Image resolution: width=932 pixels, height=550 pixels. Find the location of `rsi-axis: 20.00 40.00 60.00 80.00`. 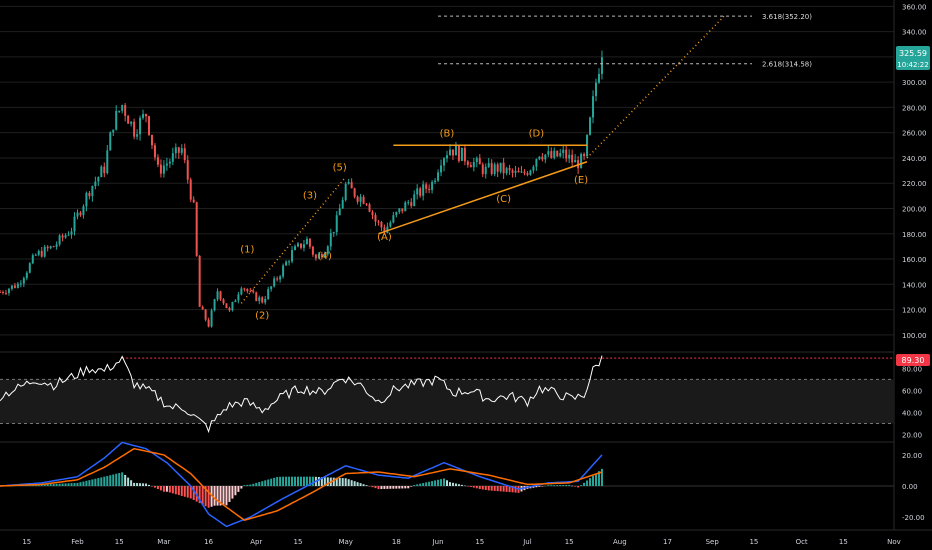

rsi-axis: 20.00 40.00 60.00 80.00 is located at coordinates (912, 402).